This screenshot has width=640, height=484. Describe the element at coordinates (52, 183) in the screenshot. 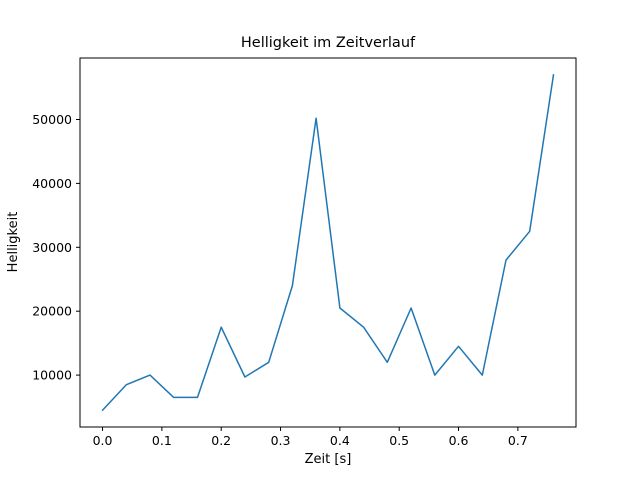

I see `y-tick-label: 40000` at that location.